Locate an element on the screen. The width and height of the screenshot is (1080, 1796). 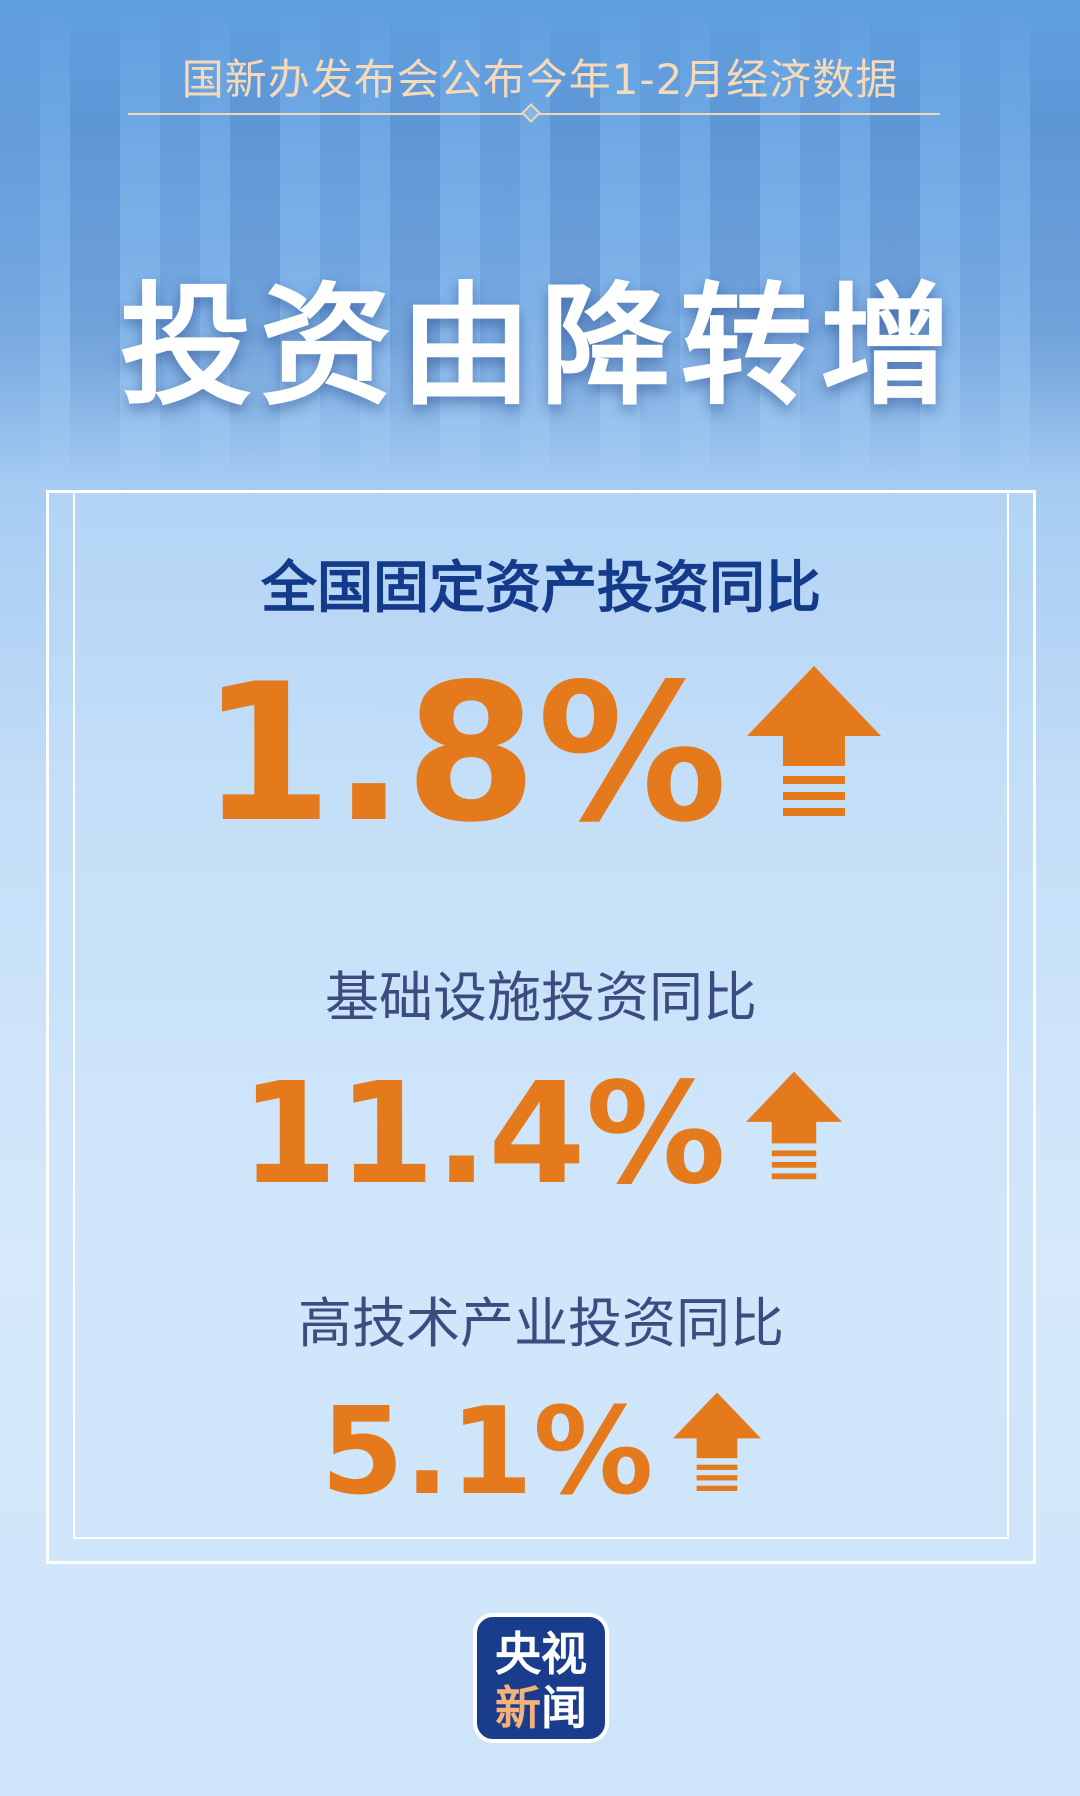
stat-label-high-tech: 高技术产业投资同比 is located at coordinates (541, 1323).